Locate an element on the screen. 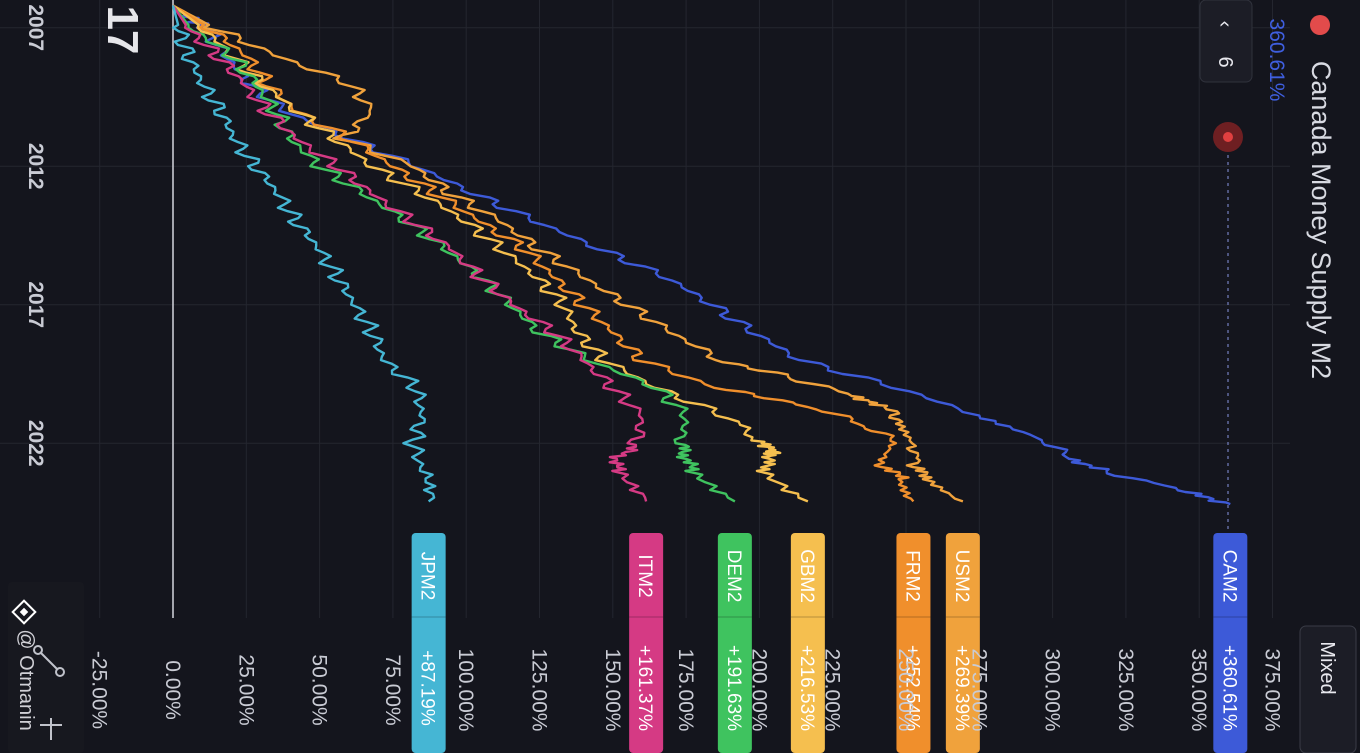 Image resolution: width=1360 pixels, height=753 pixels. series-value: +216.53% is located at coordinates (806, 688).